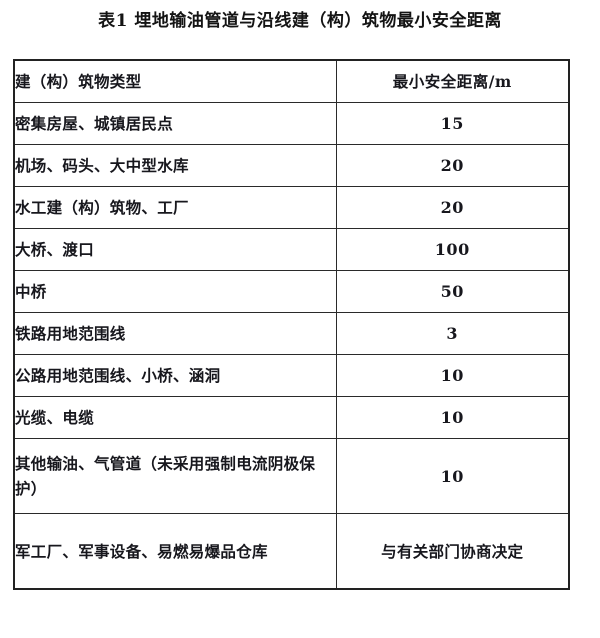 The width and height of the screenshot is (600, 638). Describe the element at coordinates (175, 165) in the screenshot. I see `cell-structure-type: 机场、码头、大中型水库` at that location.